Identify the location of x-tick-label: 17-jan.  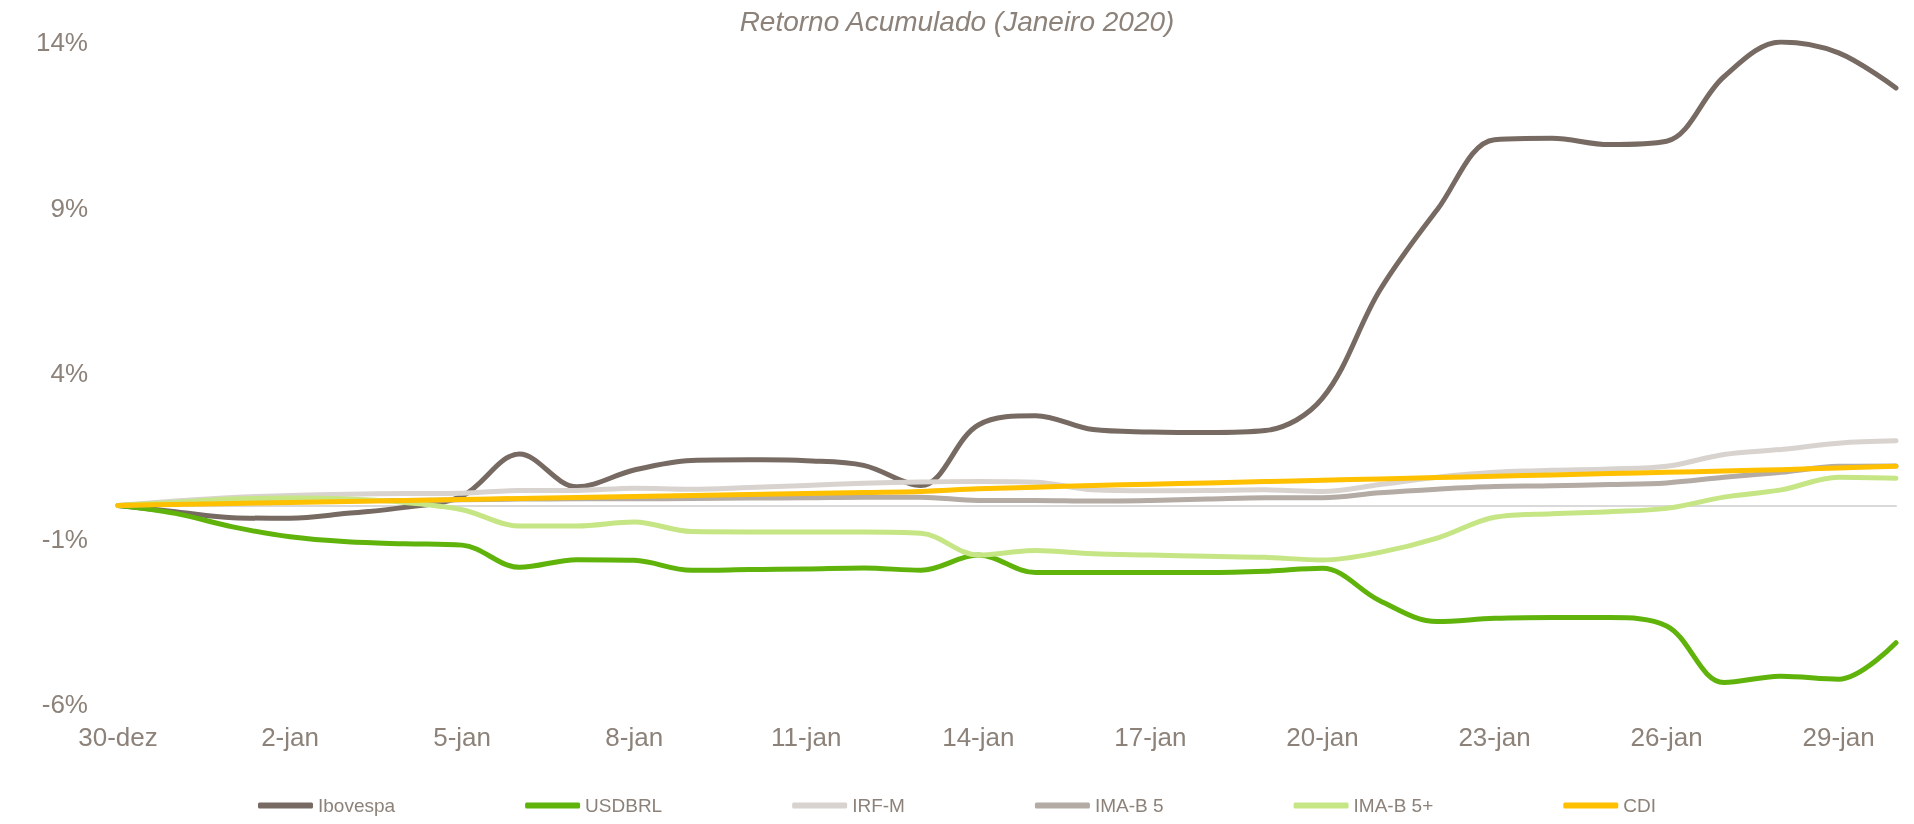
(1150, 737).